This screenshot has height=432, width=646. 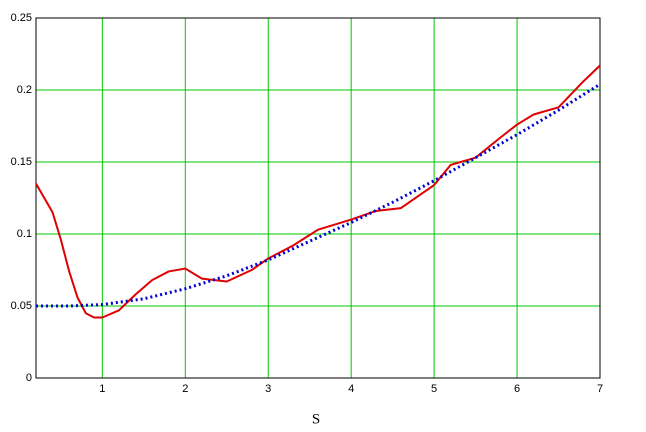 What do you see at coordinates (351, 389) in the screenshot?
I see `x-tick-label: 4` at bounding box center [351, 389].